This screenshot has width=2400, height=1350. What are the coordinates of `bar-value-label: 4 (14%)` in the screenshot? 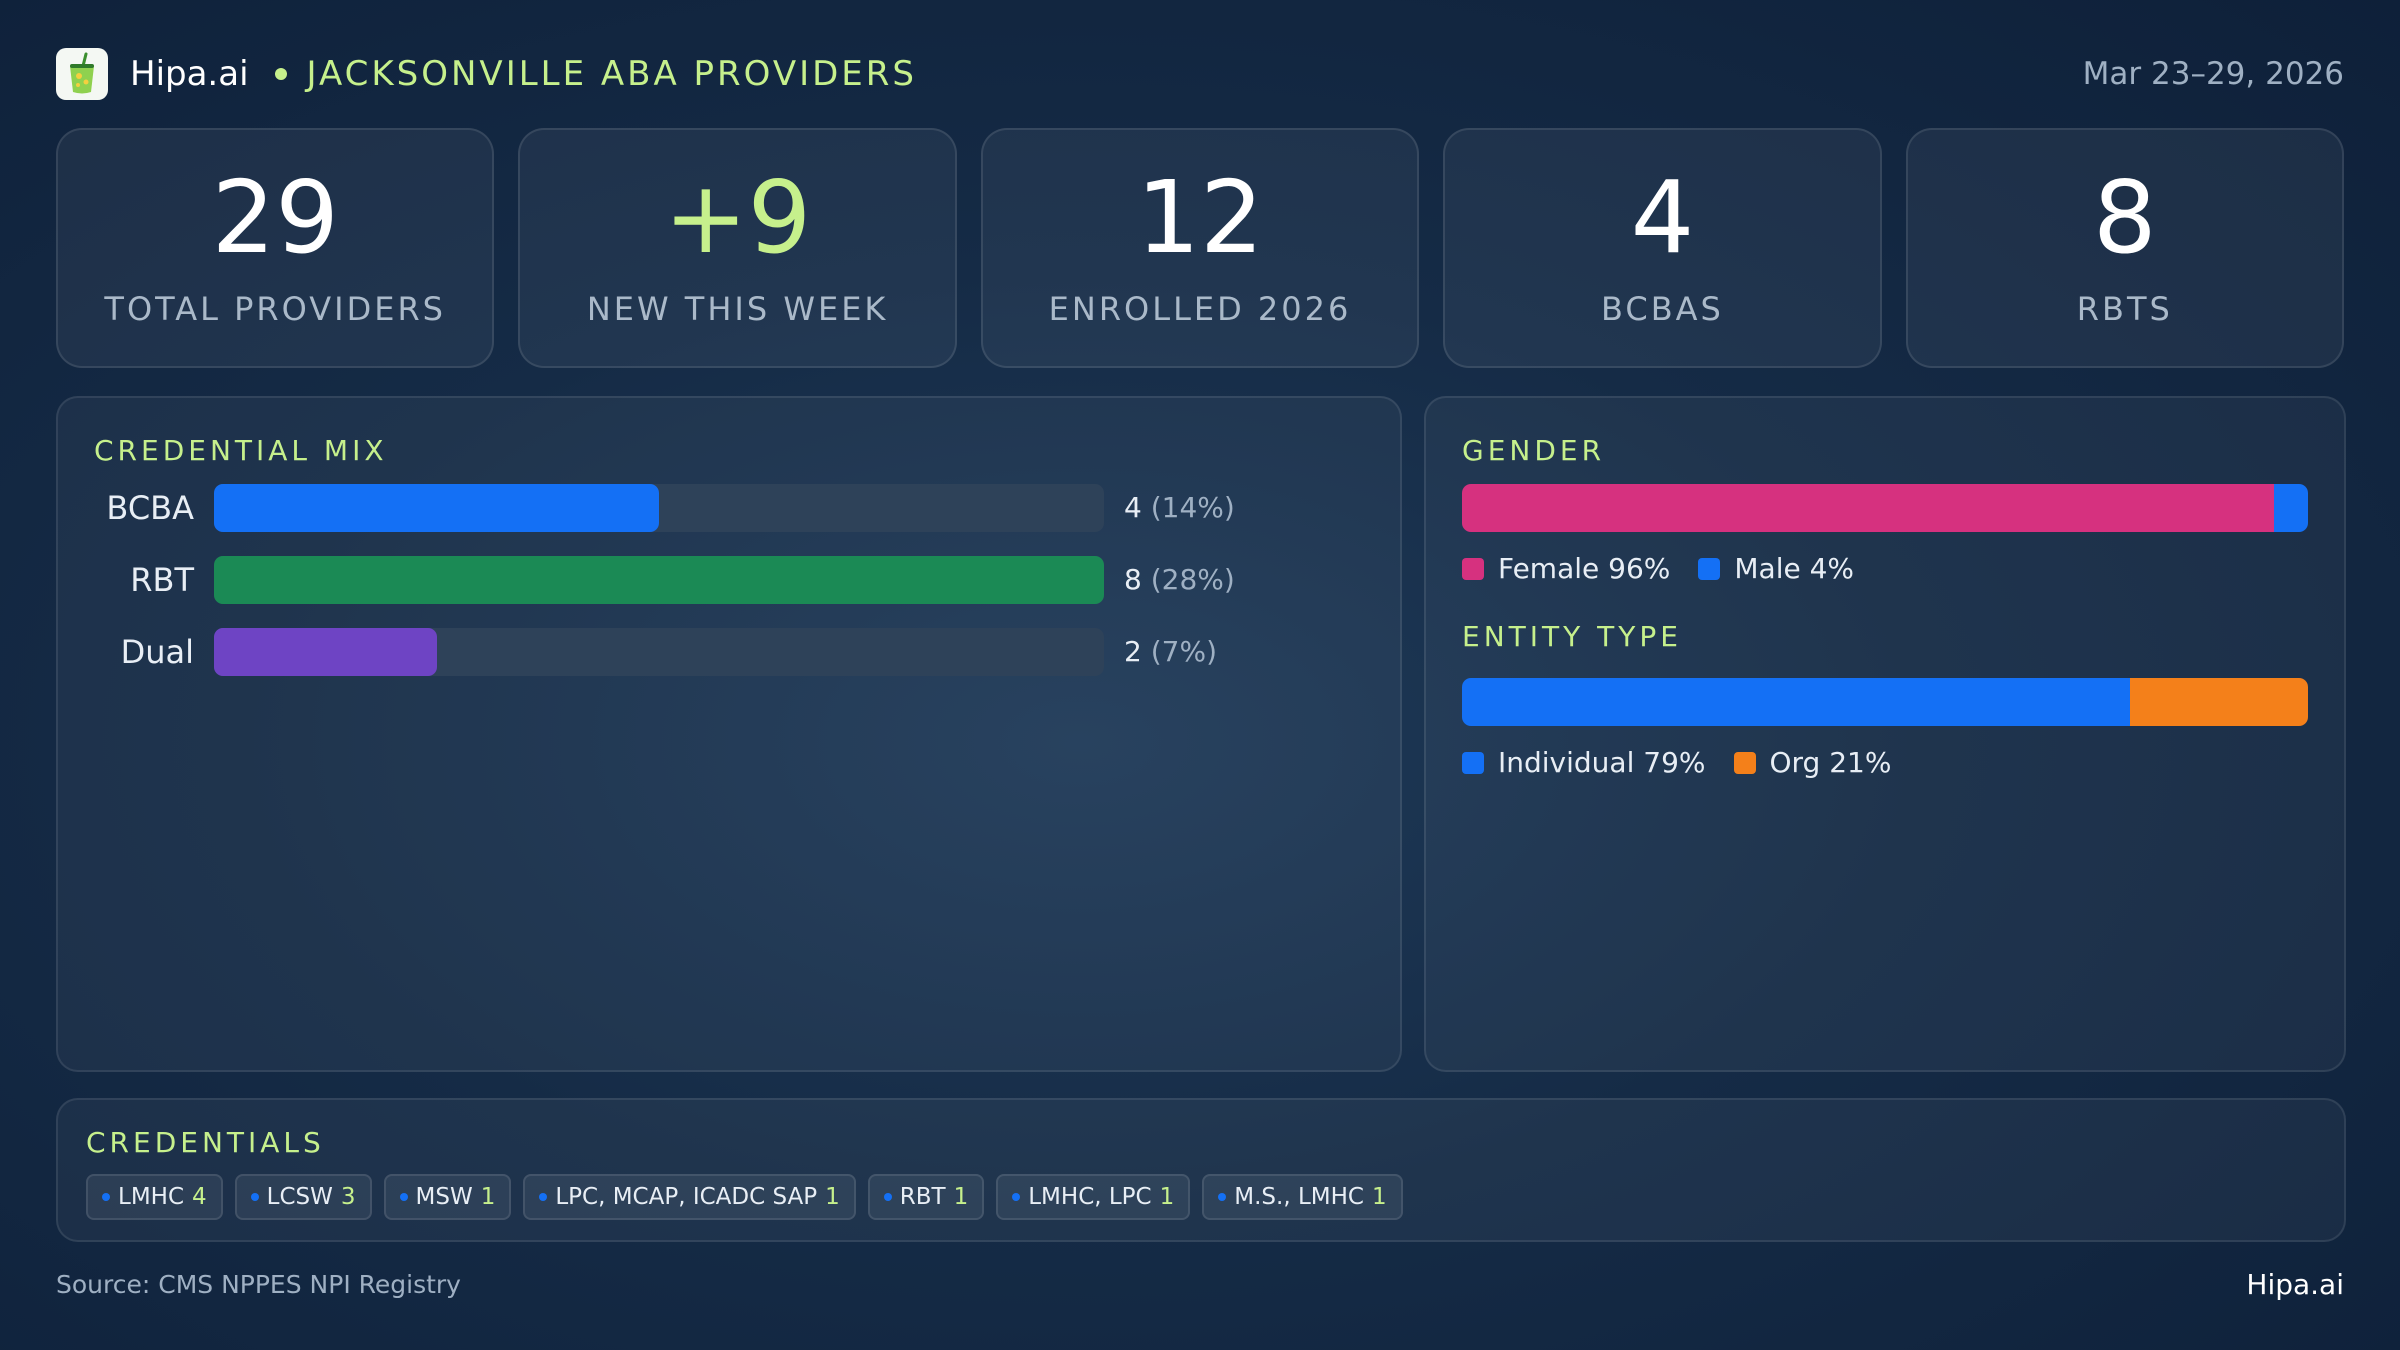 It's located at (1179, 507).